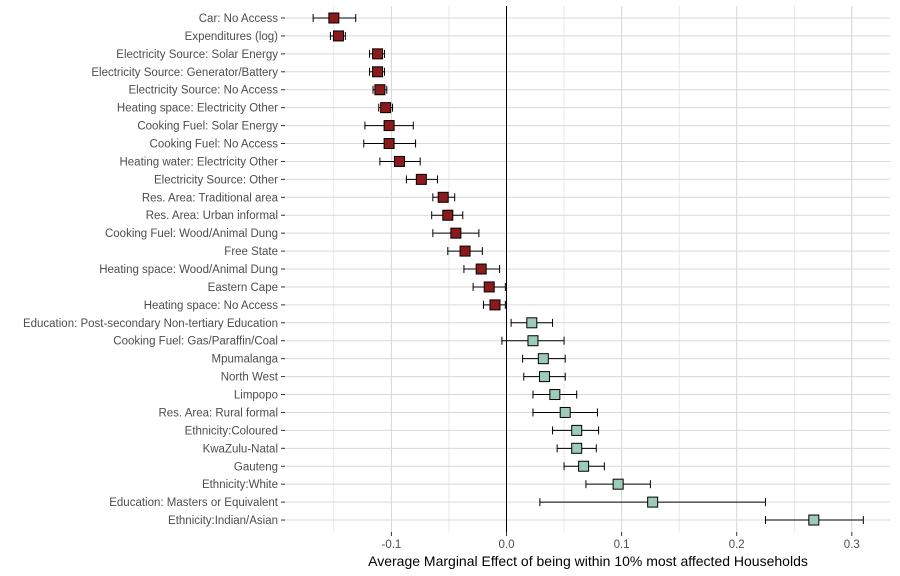  What do you see at coordinates (218, 413) in the screenshot?
I see `y-tick-label: Res. Area: Rural formal` at bounding box center [218, 413].